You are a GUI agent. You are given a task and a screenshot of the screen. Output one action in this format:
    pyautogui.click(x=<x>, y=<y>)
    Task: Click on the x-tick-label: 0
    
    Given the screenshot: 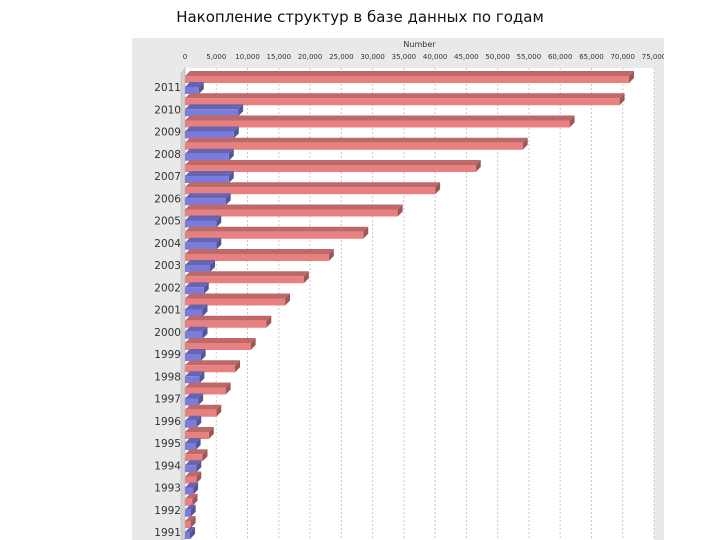 What is the action you would take?
    pyautogui.click(x=185, y=57)
    